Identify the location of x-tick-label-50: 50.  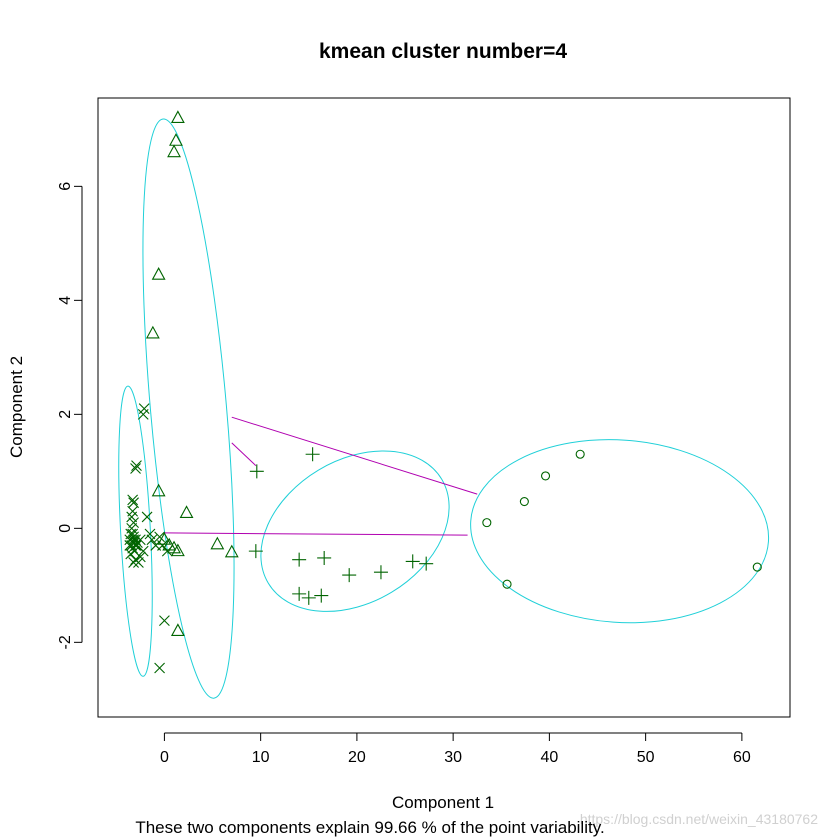
(646, 757).